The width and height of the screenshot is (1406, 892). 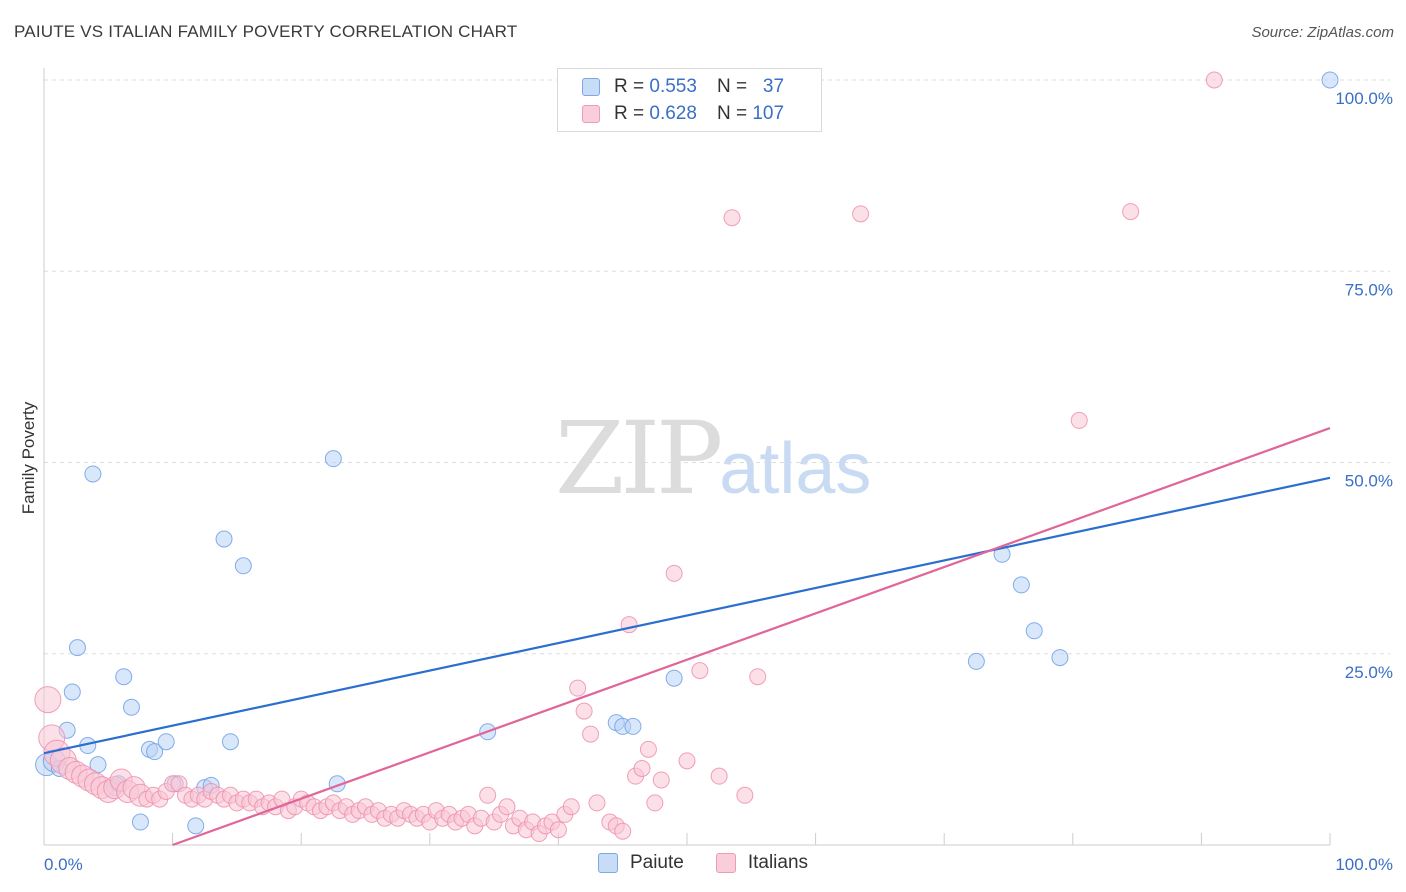 I want to click on y-tick-label: 50.0%, so click(x=1369, y=481).